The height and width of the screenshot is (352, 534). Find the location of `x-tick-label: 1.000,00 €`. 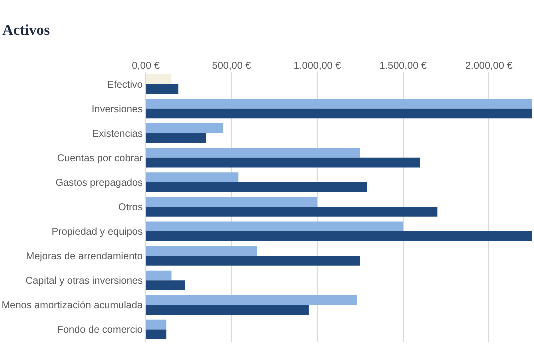

x-tick-label: 1.000,00 € is located at coordinates (318, 66).